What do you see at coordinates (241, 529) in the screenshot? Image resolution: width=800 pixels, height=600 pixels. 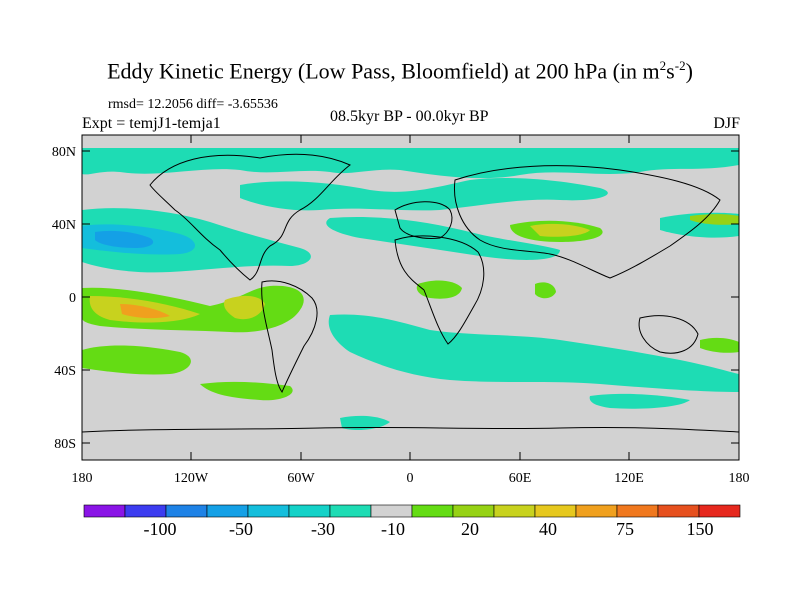 I see `colorbar-label-2: -50` at bounding box center [241, 529].